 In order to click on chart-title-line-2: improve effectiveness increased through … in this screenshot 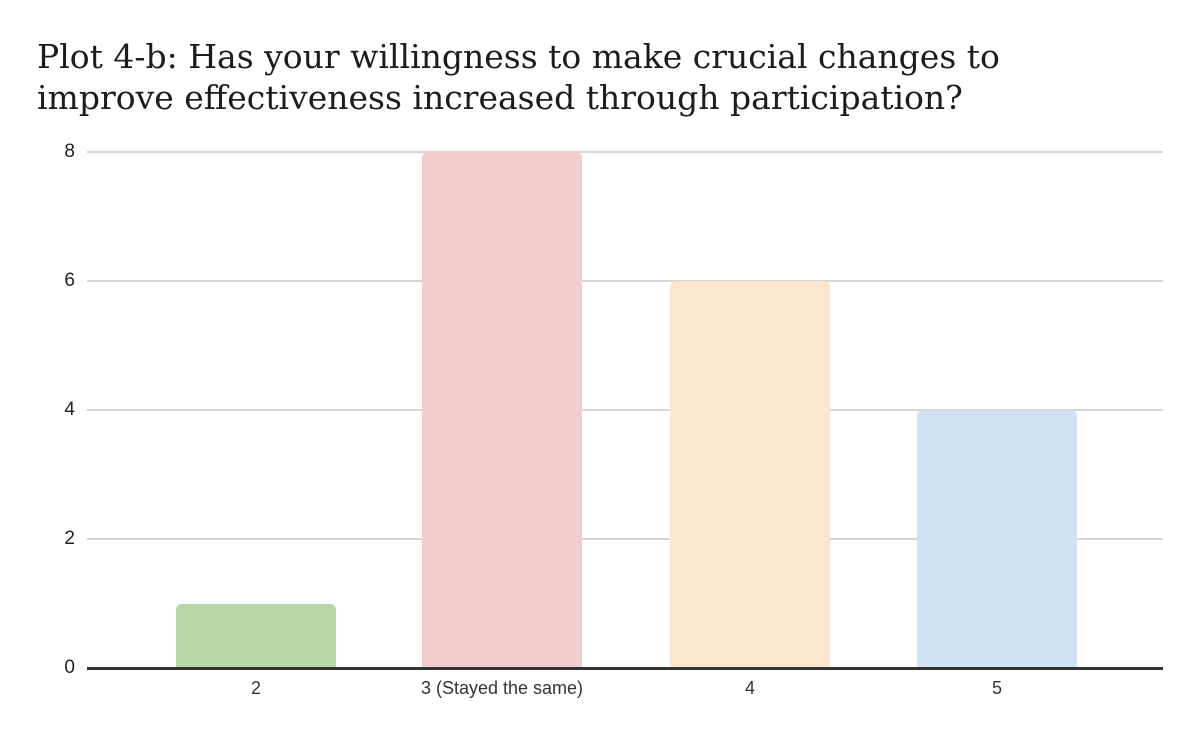, I will do `click(500, 97)`.